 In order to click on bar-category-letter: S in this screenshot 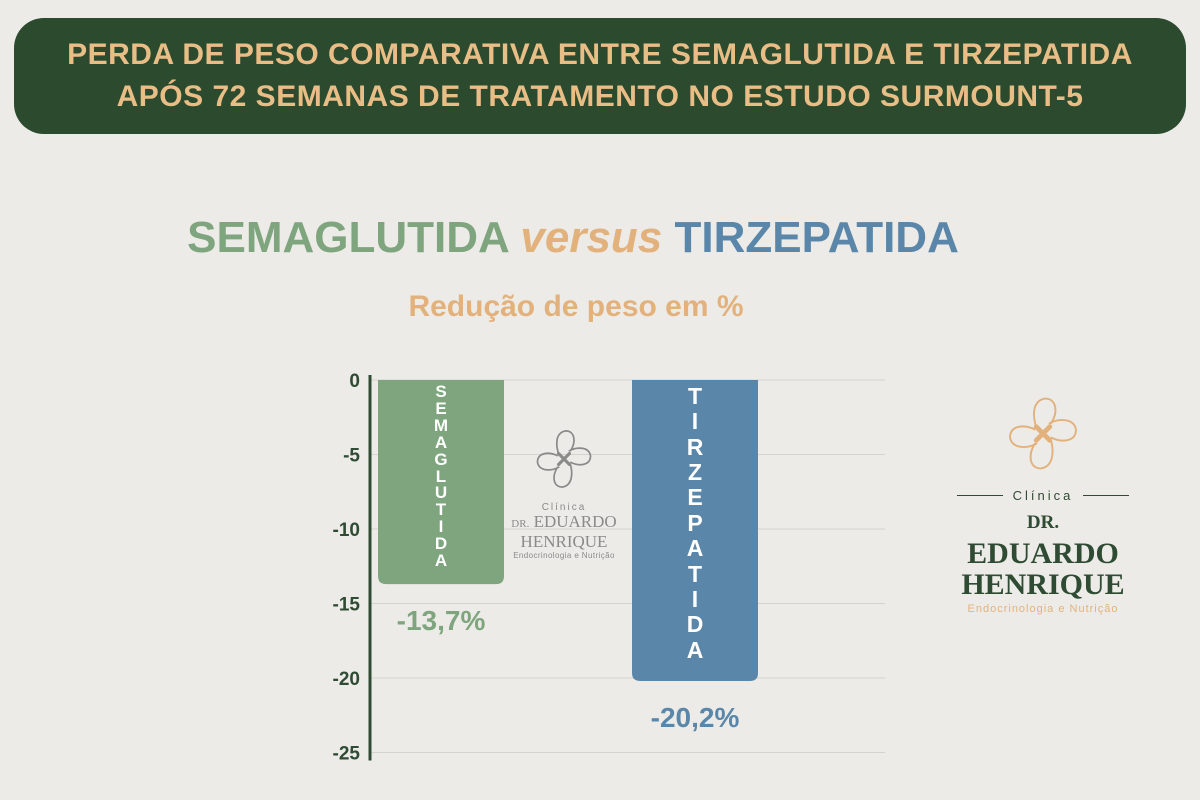, I will do `click(441, 391)`.